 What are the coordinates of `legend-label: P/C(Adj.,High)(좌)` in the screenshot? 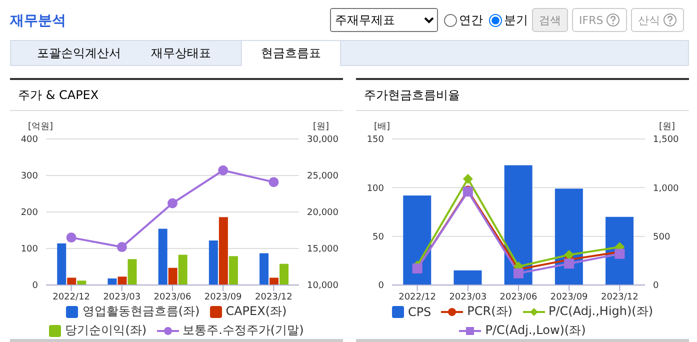 It's located at (601, 311).